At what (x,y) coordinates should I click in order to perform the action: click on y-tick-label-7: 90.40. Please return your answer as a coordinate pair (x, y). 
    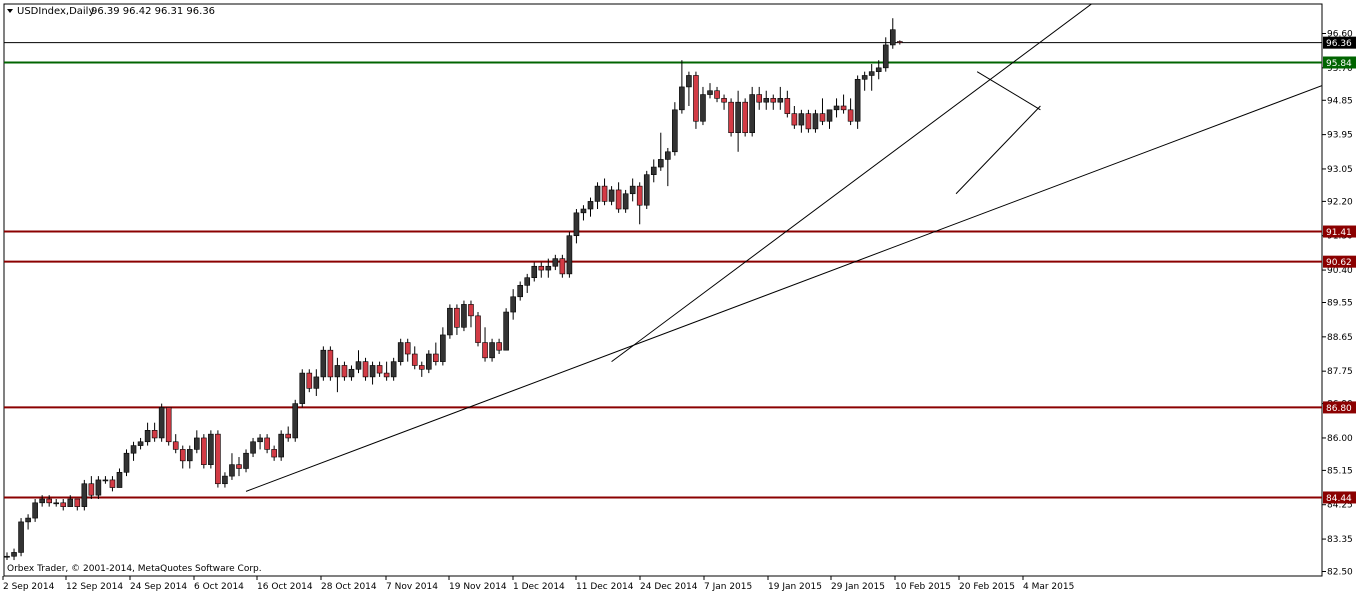
    Looking at the image, I should click on (1340, 271).